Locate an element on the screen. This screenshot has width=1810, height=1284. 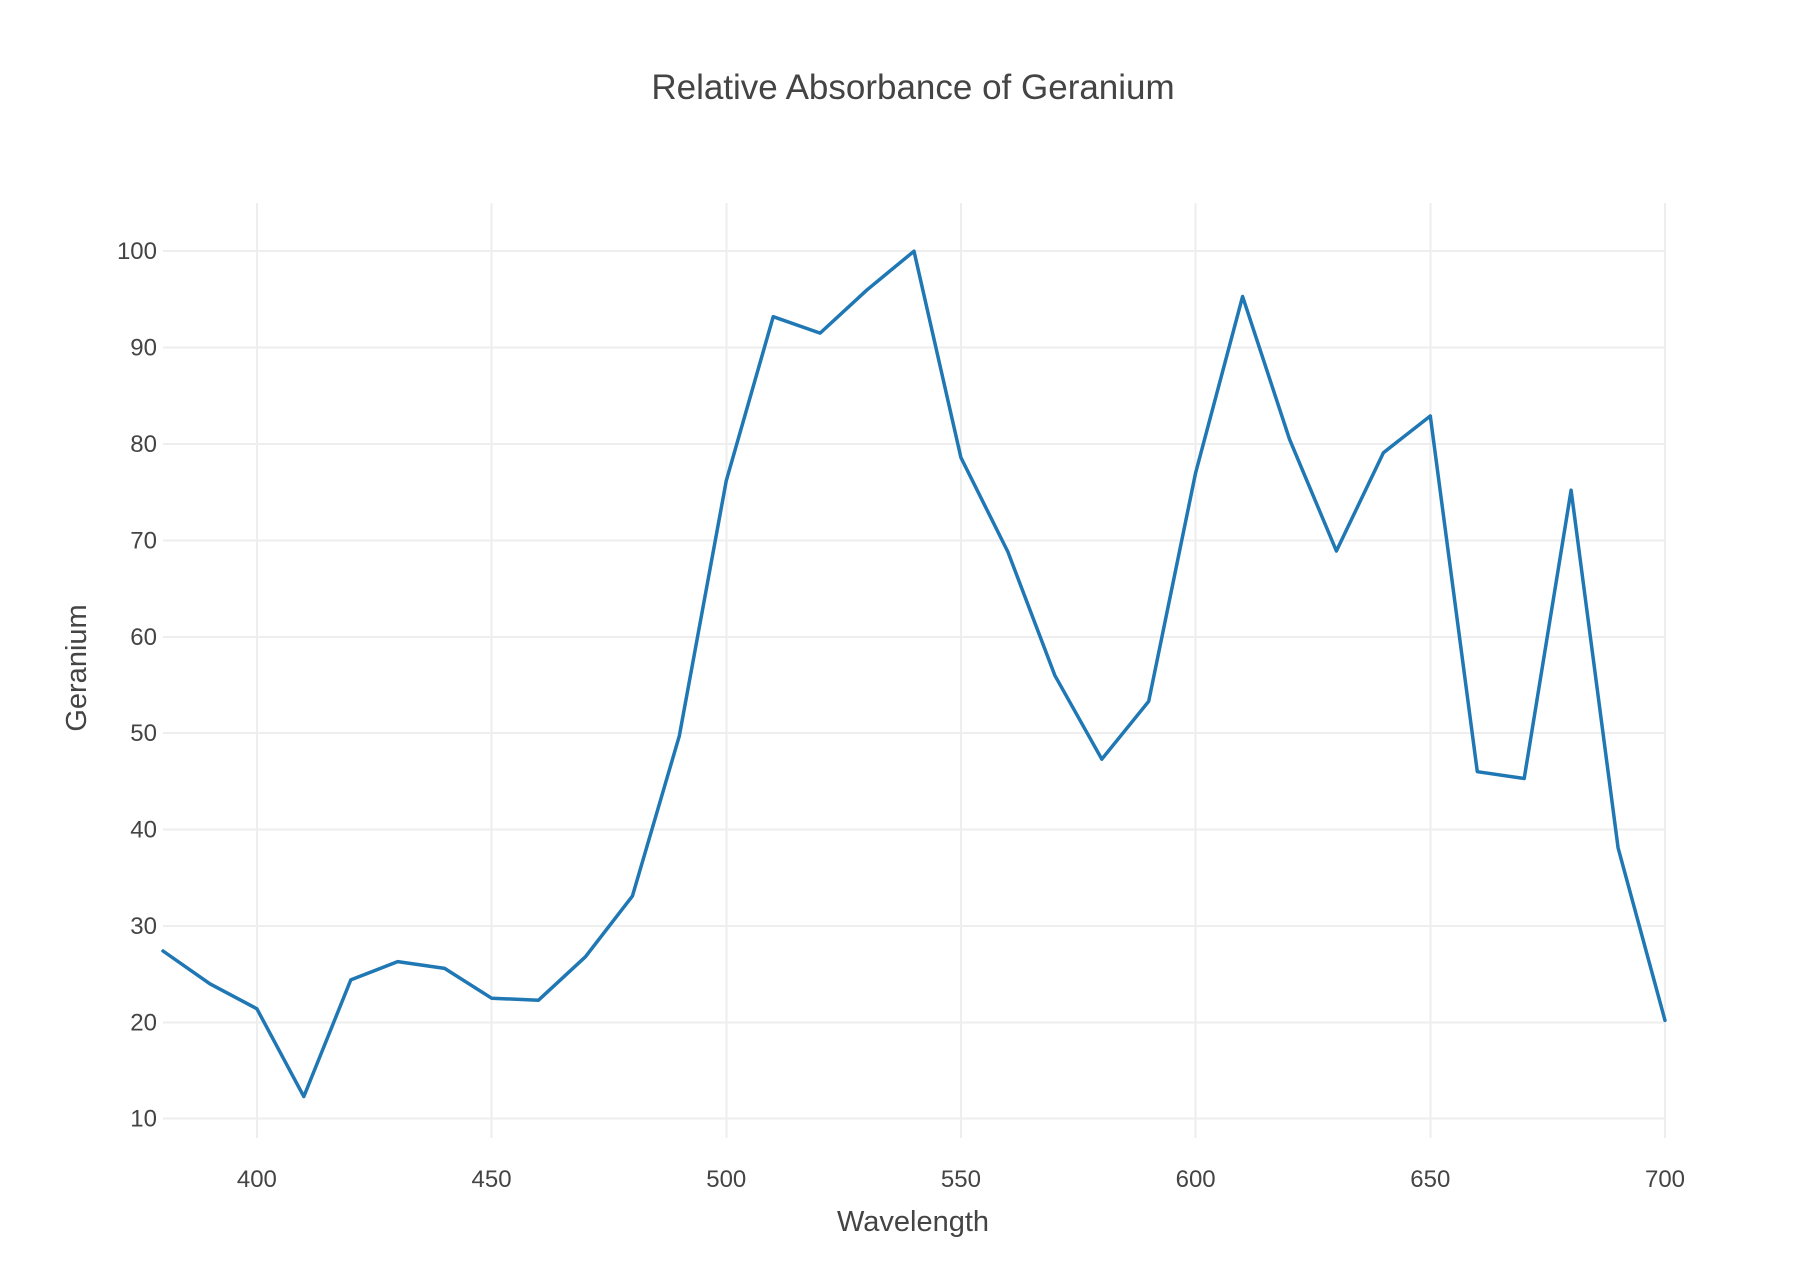
y-tick-label-60: 60 is located at coordinates (143, 637).